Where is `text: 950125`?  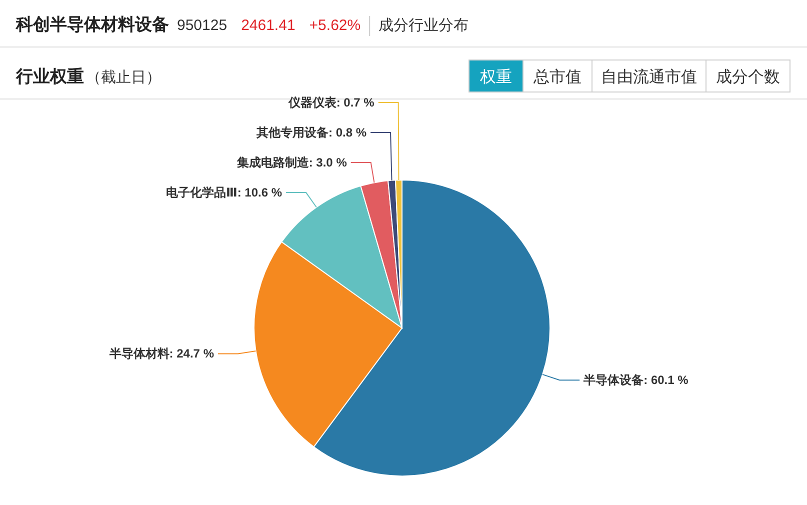 text: 950125 is located at coordinates (202, 25).